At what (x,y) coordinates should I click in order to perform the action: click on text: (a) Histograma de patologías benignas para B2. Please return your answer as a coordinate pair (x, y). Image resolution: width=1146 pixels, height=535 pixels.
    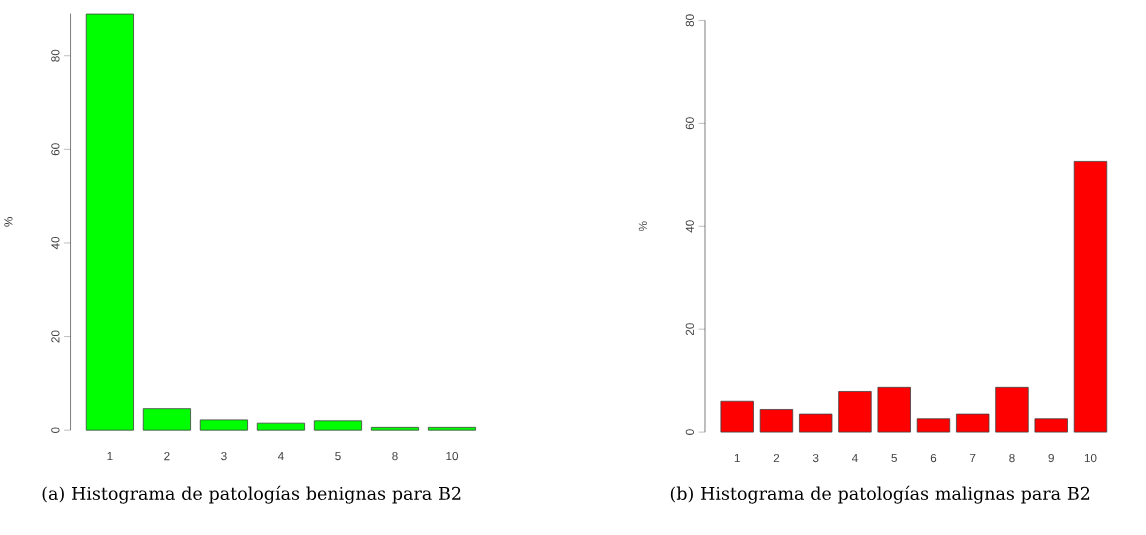
    Looking at the image, I should click on (251, 494).